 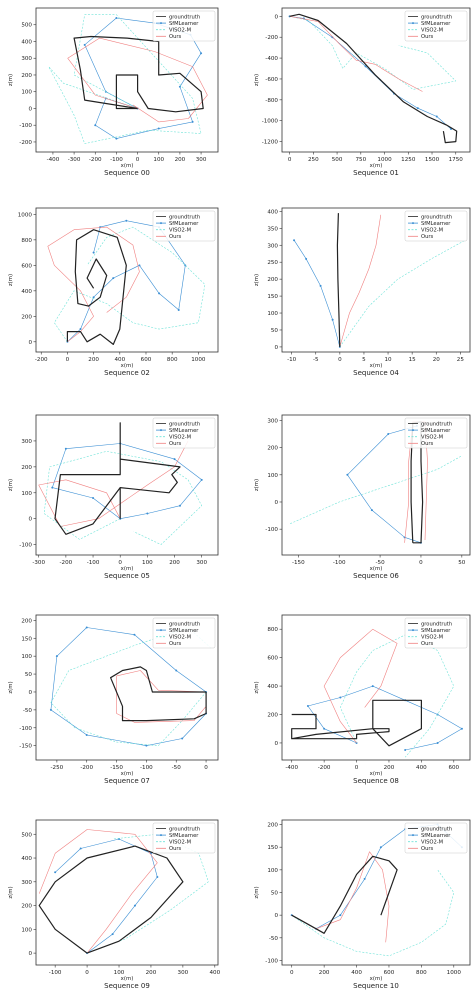 What do you see at coordinates (313, 160) in the screenshot?
I see `x-tick-label: 250` at bounding box center [313, 160].